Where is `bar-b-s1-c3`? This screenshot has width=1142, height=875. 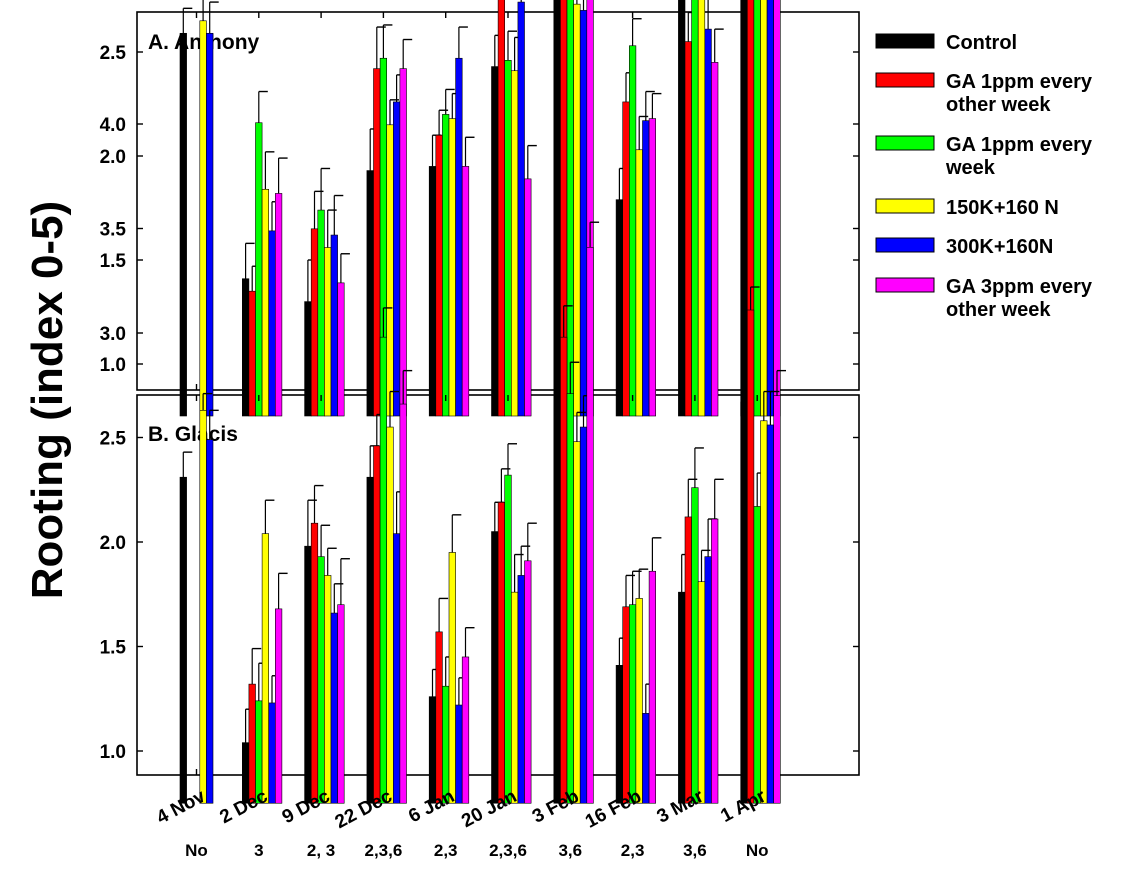 bar-b-s1-c3 is located at coordinates (377, 624).